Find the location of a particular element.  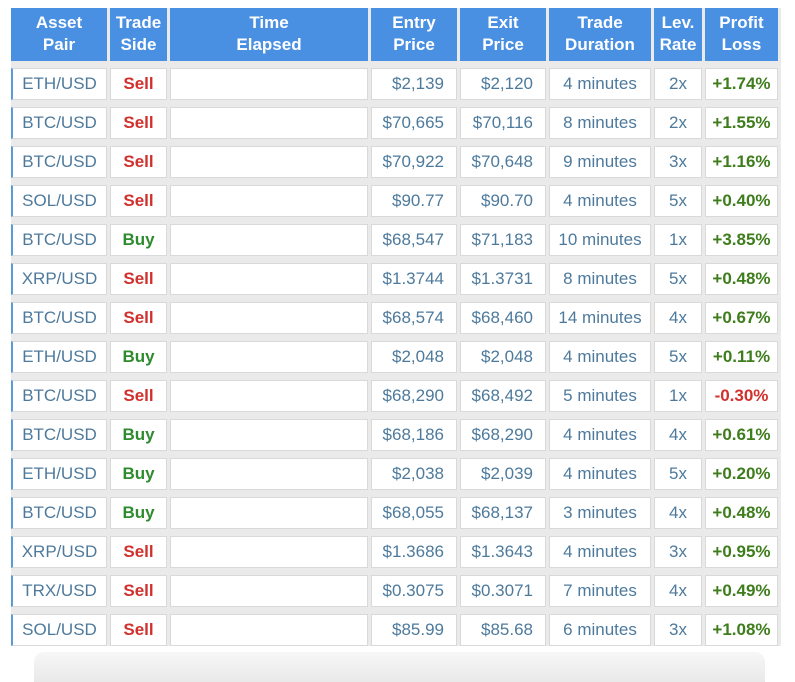

cell-entry-price: $70,665 is located at coordinates (414, 122).